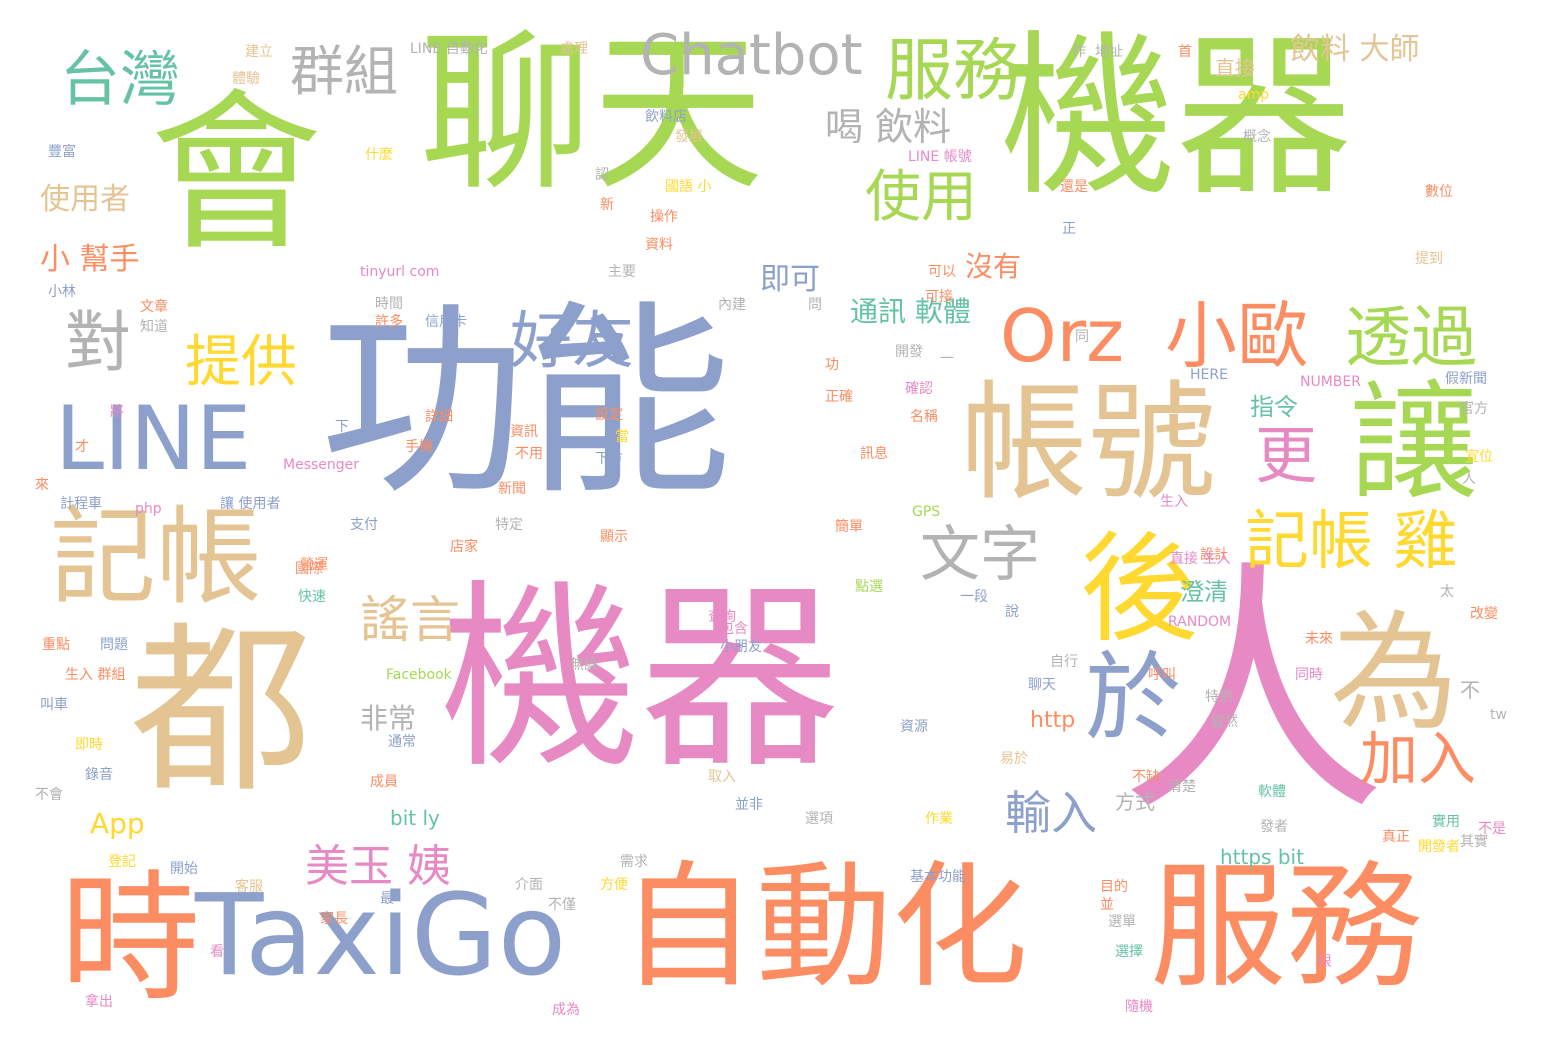  Describe the element at coordinates (689, 137) in the screenshot. I see `word-small: 發展` at that location.